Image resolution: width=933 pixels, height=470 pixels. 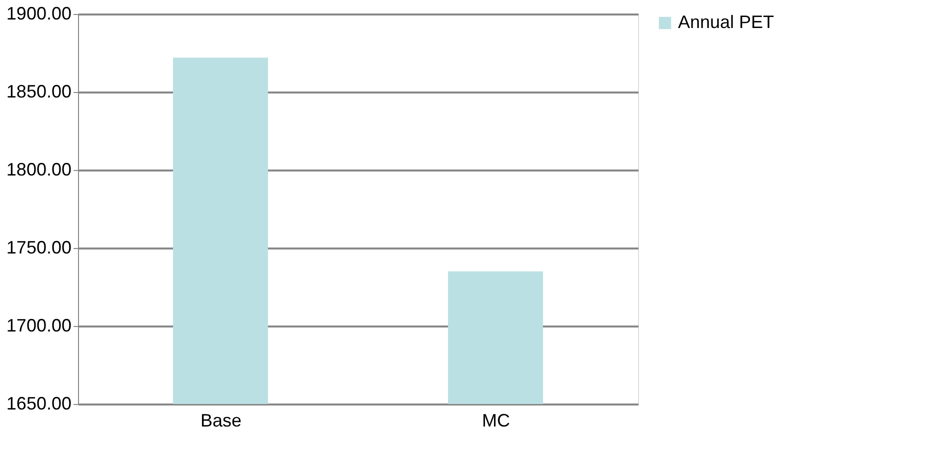 What do you see at coordinates (39, 248) in the screenshot?
I see `y-tick-label: 1750.00` at bounding box center [39, 248].